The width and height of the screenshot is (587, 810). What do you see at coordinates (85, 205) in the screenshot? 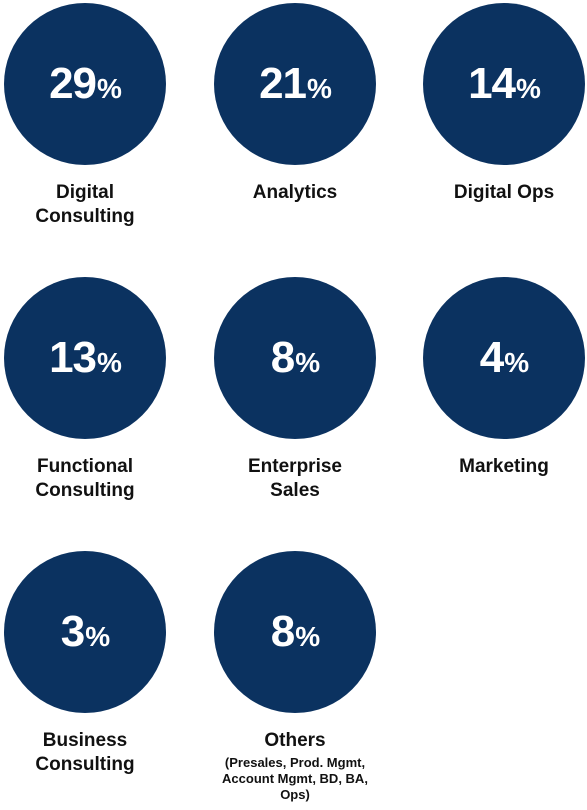
I see `stat-label: Digital Consulting` at bounding box center [85, 205].